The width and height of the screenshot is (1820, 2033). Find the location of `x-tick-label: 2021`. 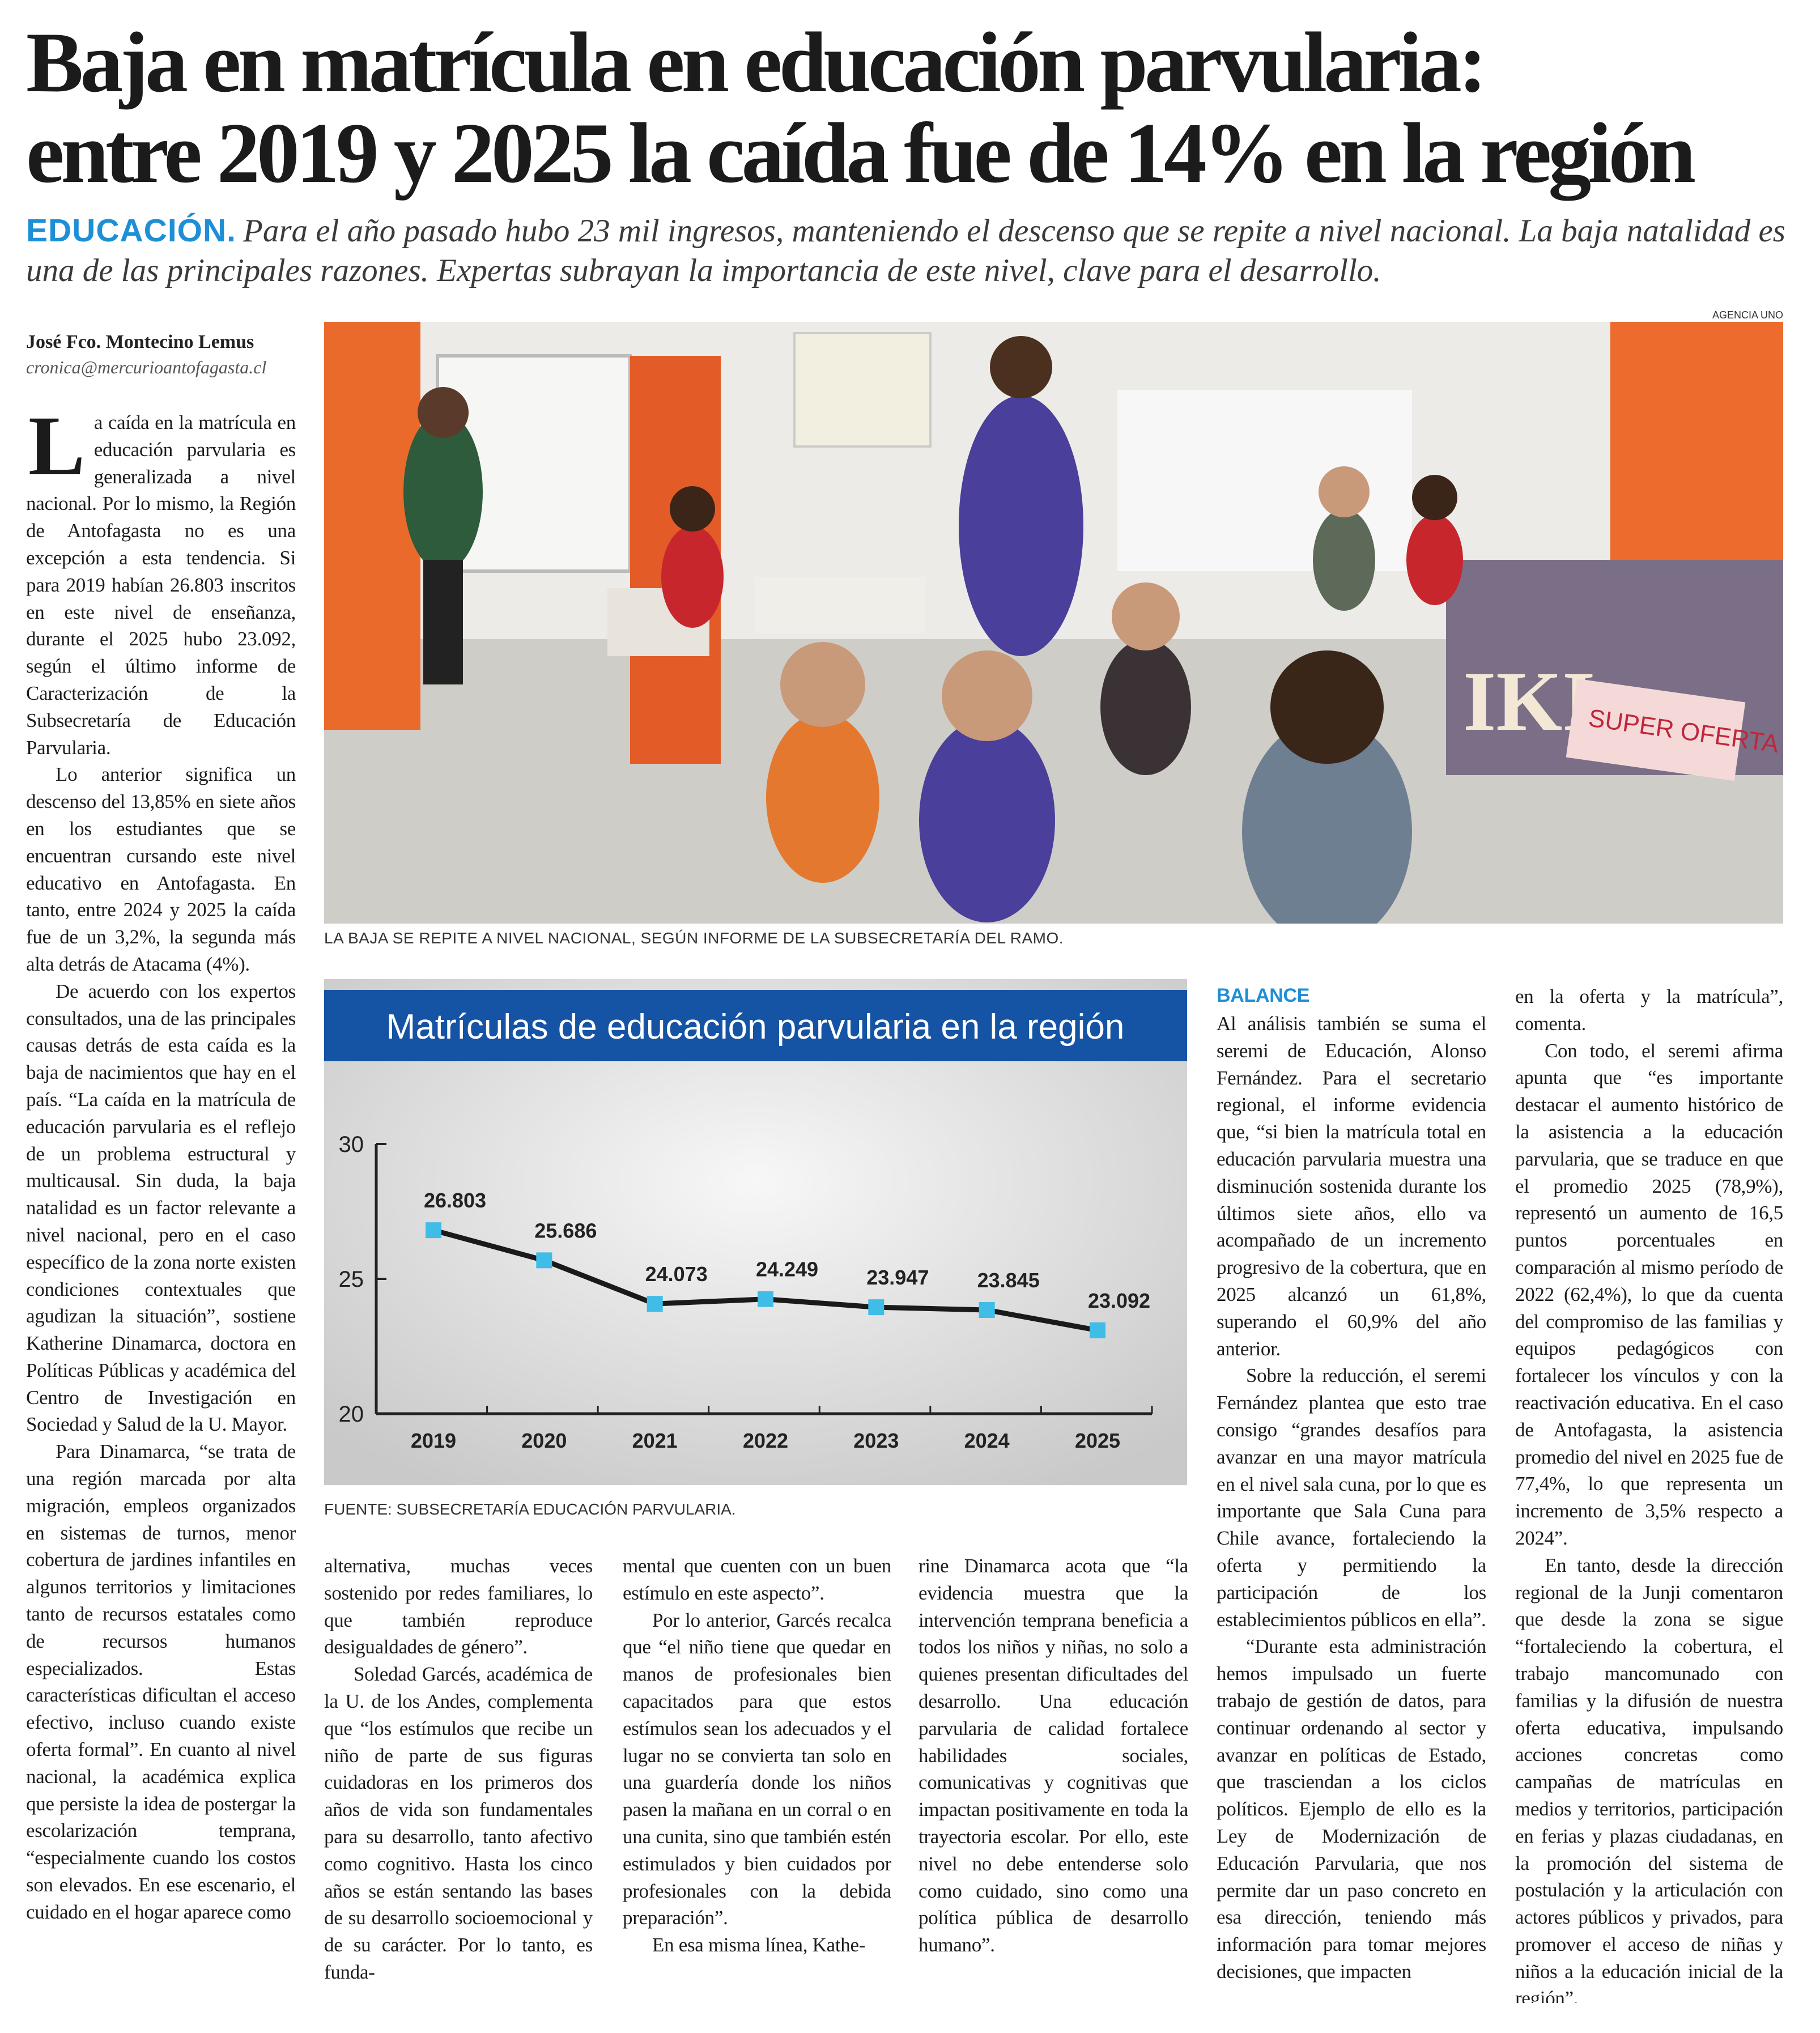

x-tick-label: 2021 is located at coordinates (655, 1440).